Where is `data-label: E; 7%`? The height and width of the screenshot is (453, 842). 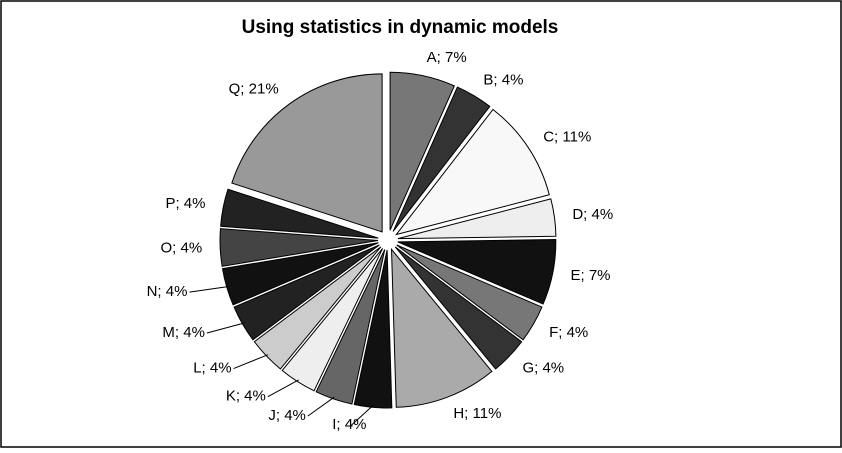
data-label: E; 7% is located at coordinates (590, 275).